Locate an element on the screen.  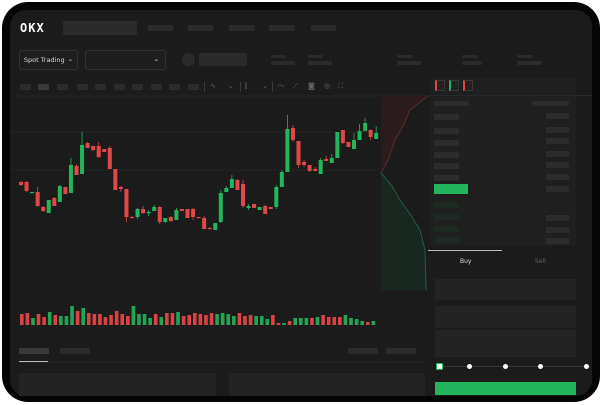
tab-order-history is located at coordinates (75, 351).